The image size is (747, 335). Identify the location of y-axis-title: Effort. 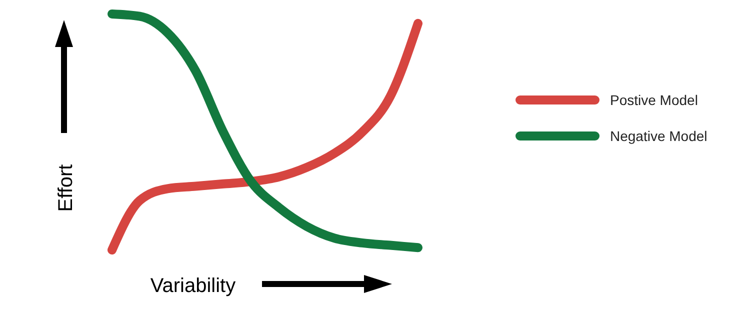
(66, 188).